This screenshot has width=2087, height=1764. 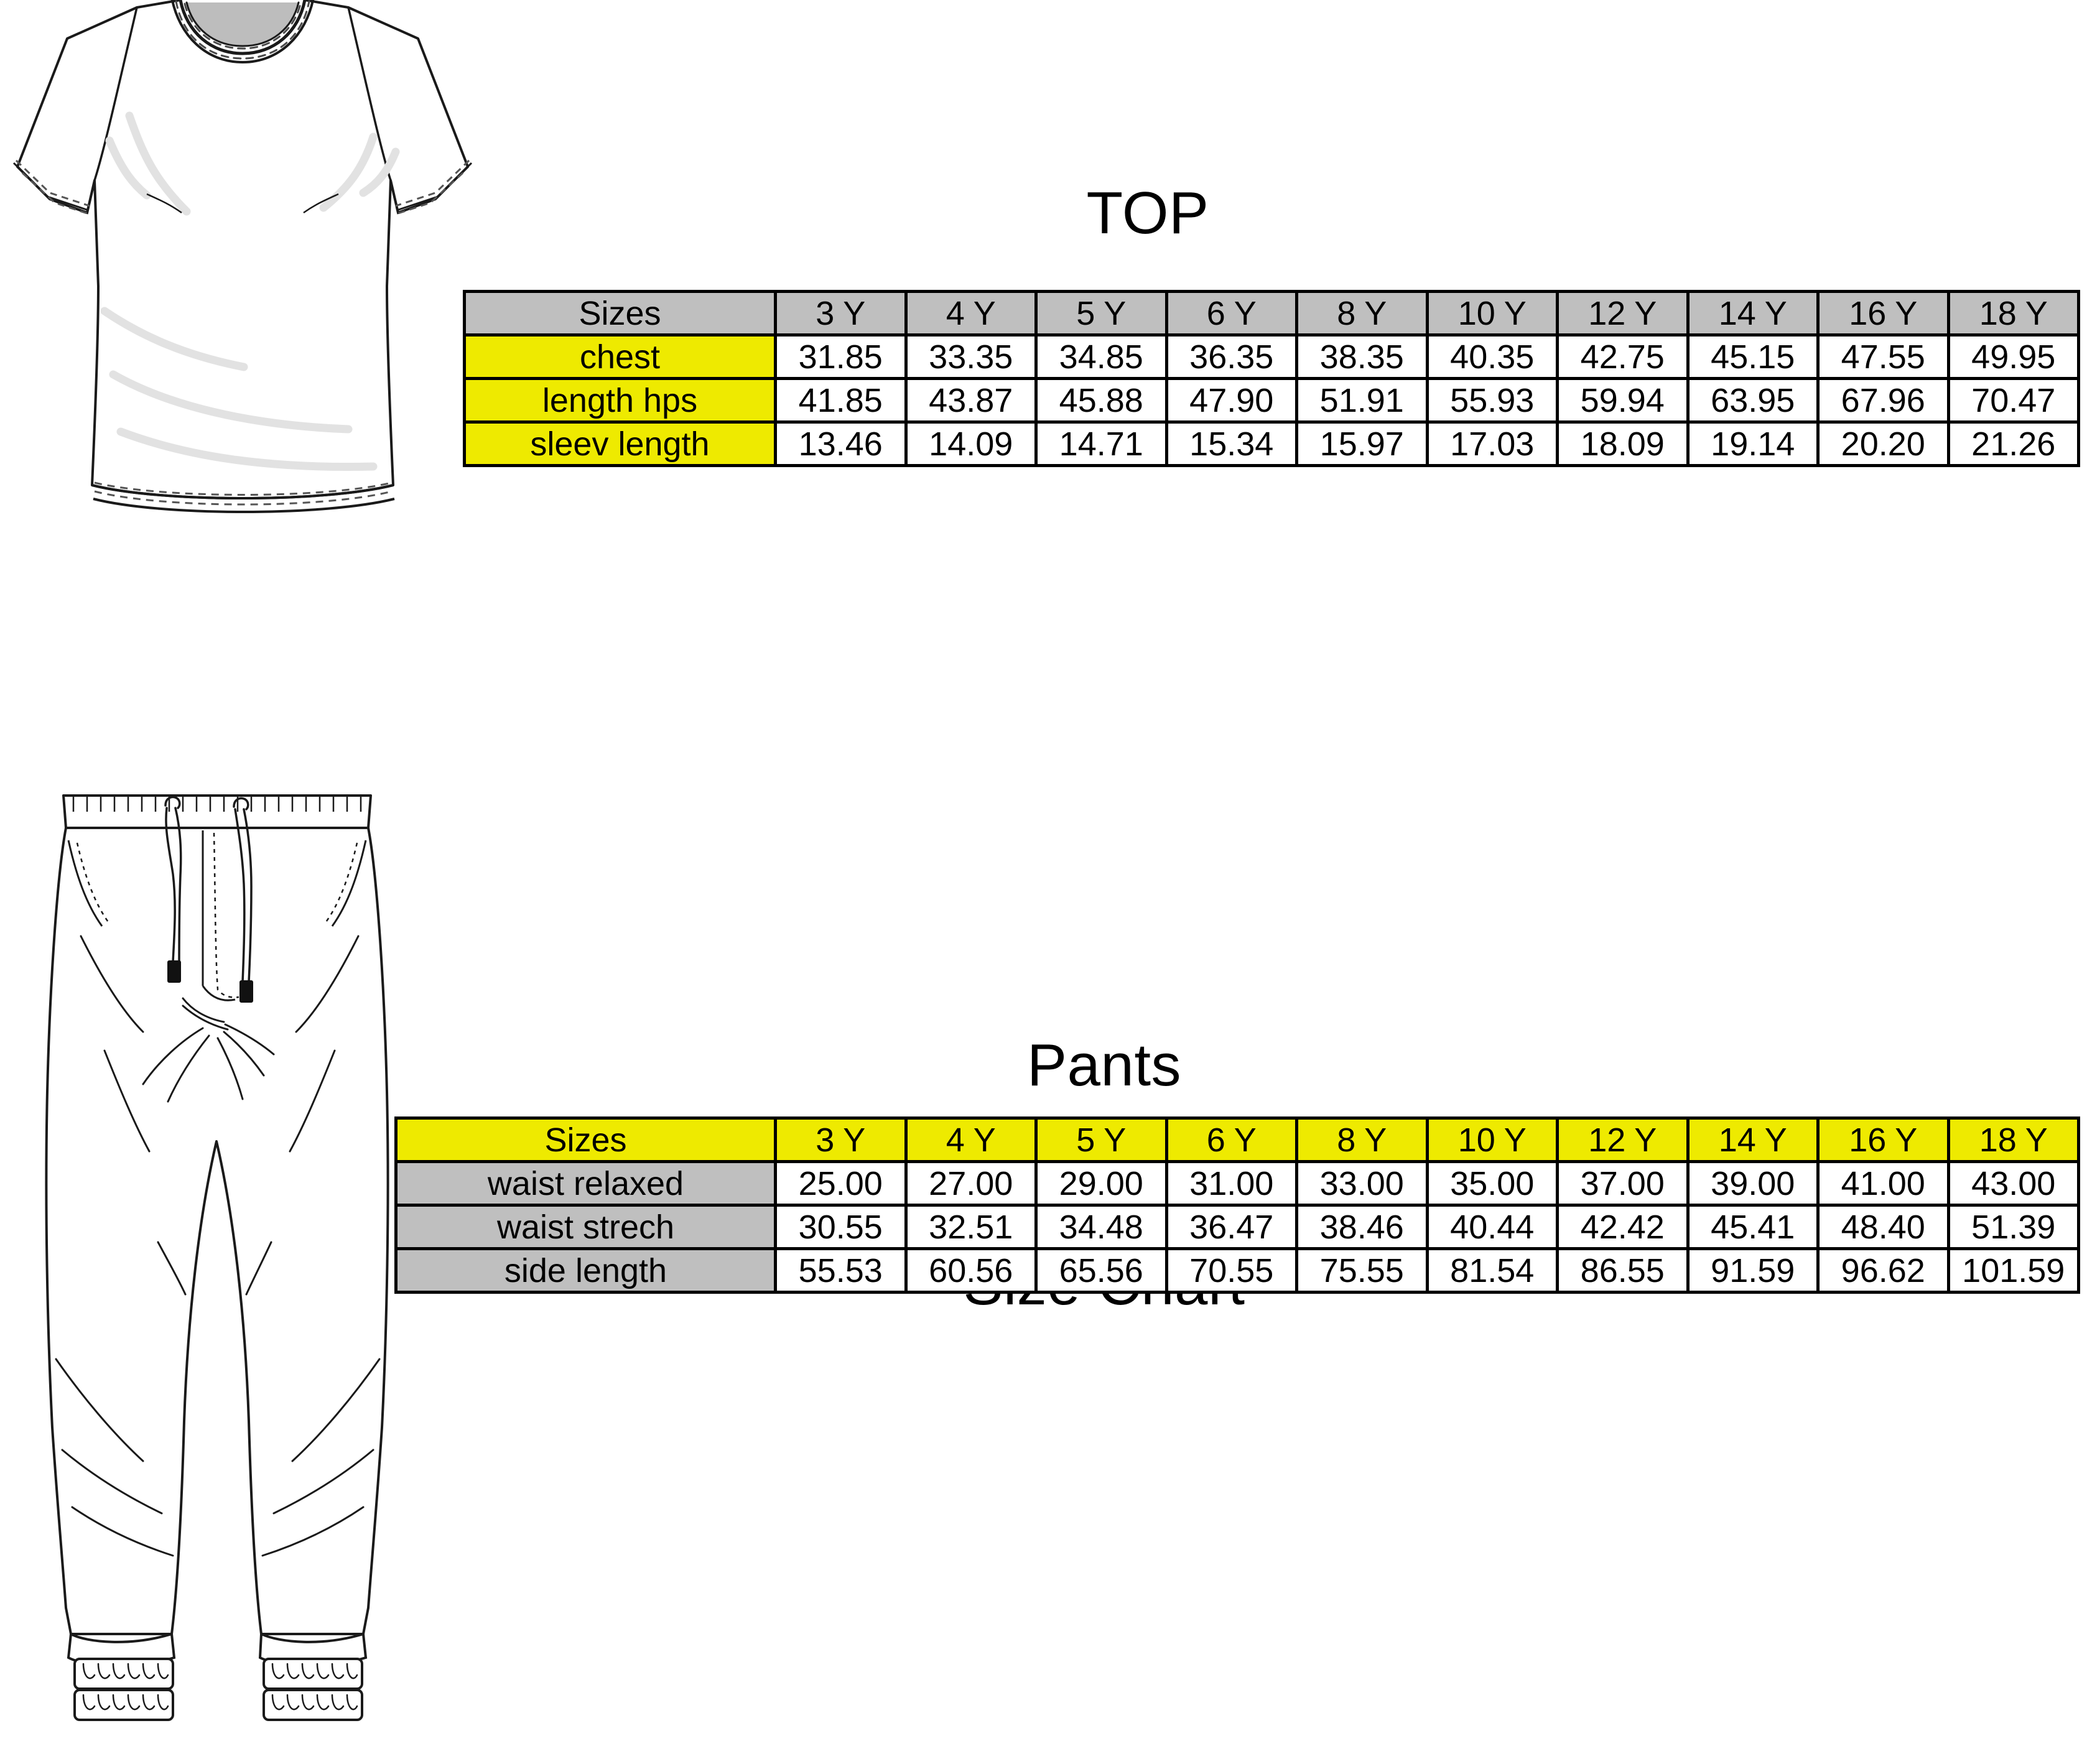 I want to click on cell-side-length-18y: 101.59, so click(x=2013, y=1270).